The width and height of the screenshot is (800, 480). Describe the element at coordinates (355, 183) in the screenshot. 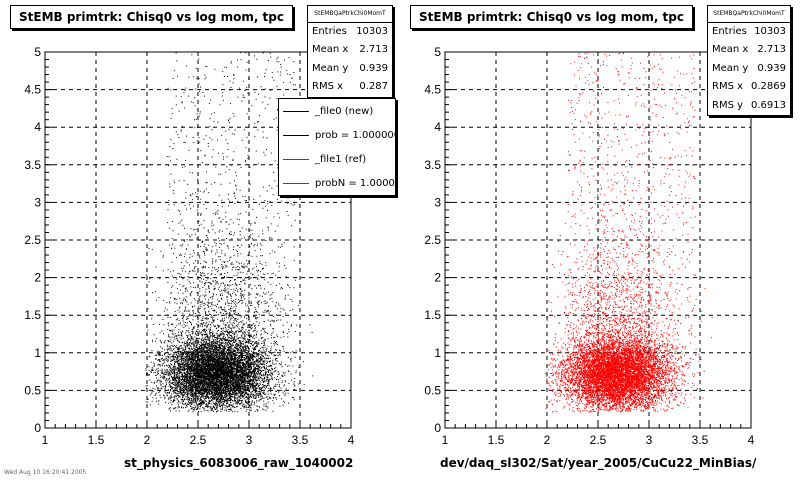

I see `legend-label: probN = 1.000000` at that location.